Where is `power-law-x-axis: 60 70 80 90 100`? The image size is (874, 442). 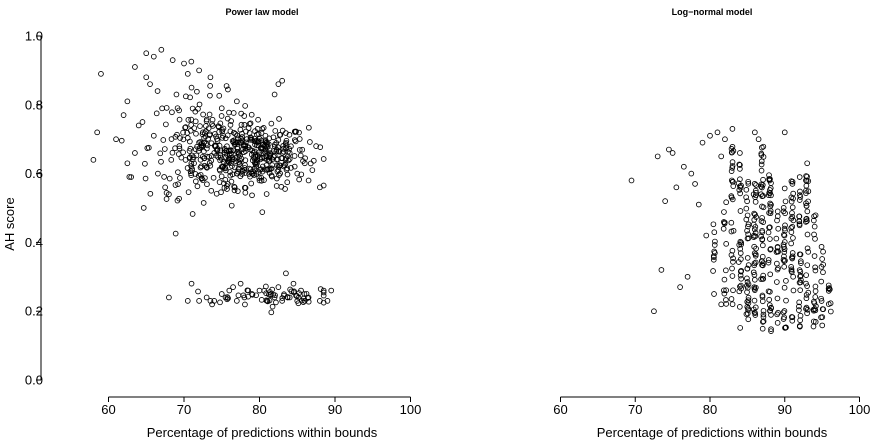
power-law-x-axis: 60 70 80 90 100 is located at coordinates (261, 406).